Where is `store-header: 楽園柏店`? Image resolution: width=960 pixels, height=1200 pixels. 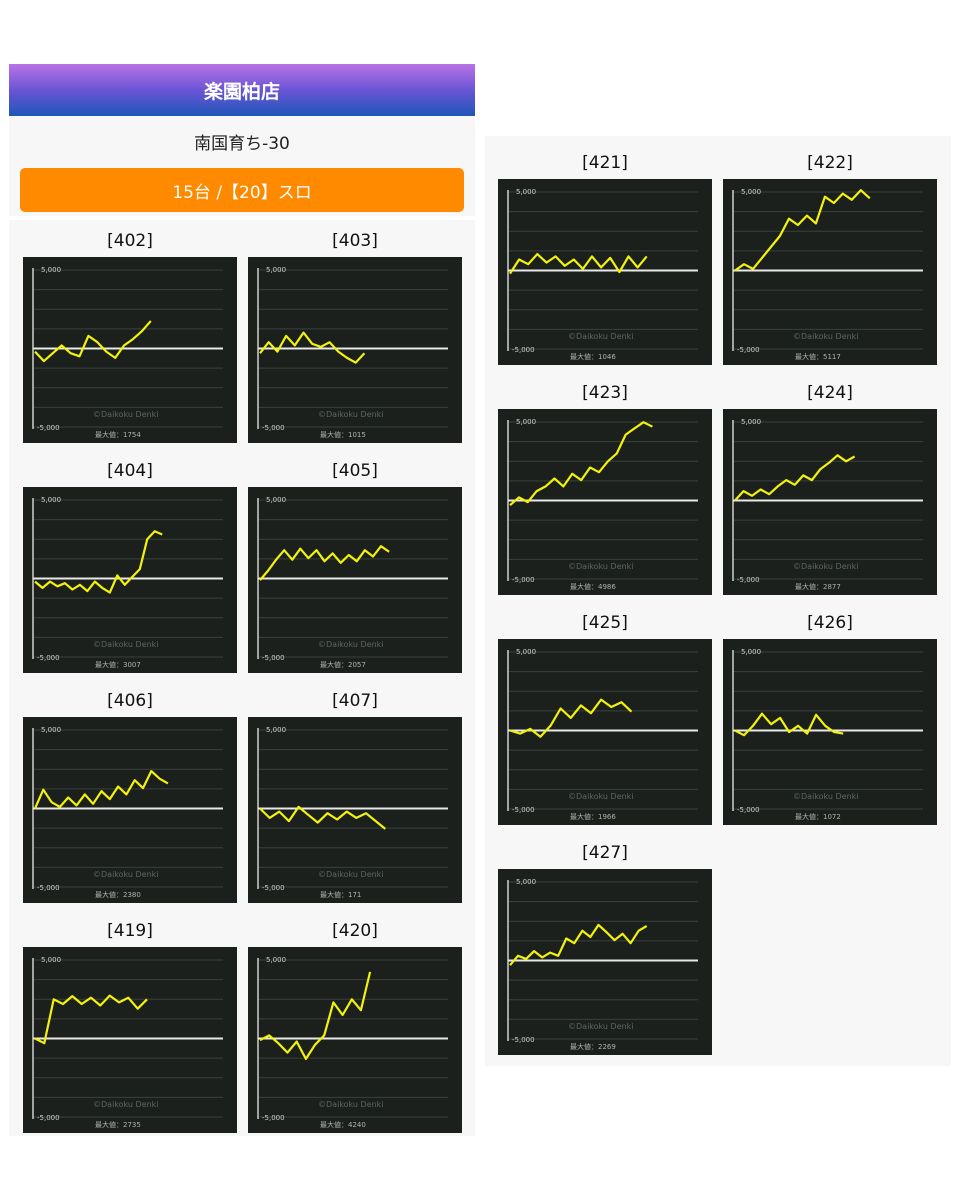
store-header: 楽園柏店 is located at coordinates (242, 90).